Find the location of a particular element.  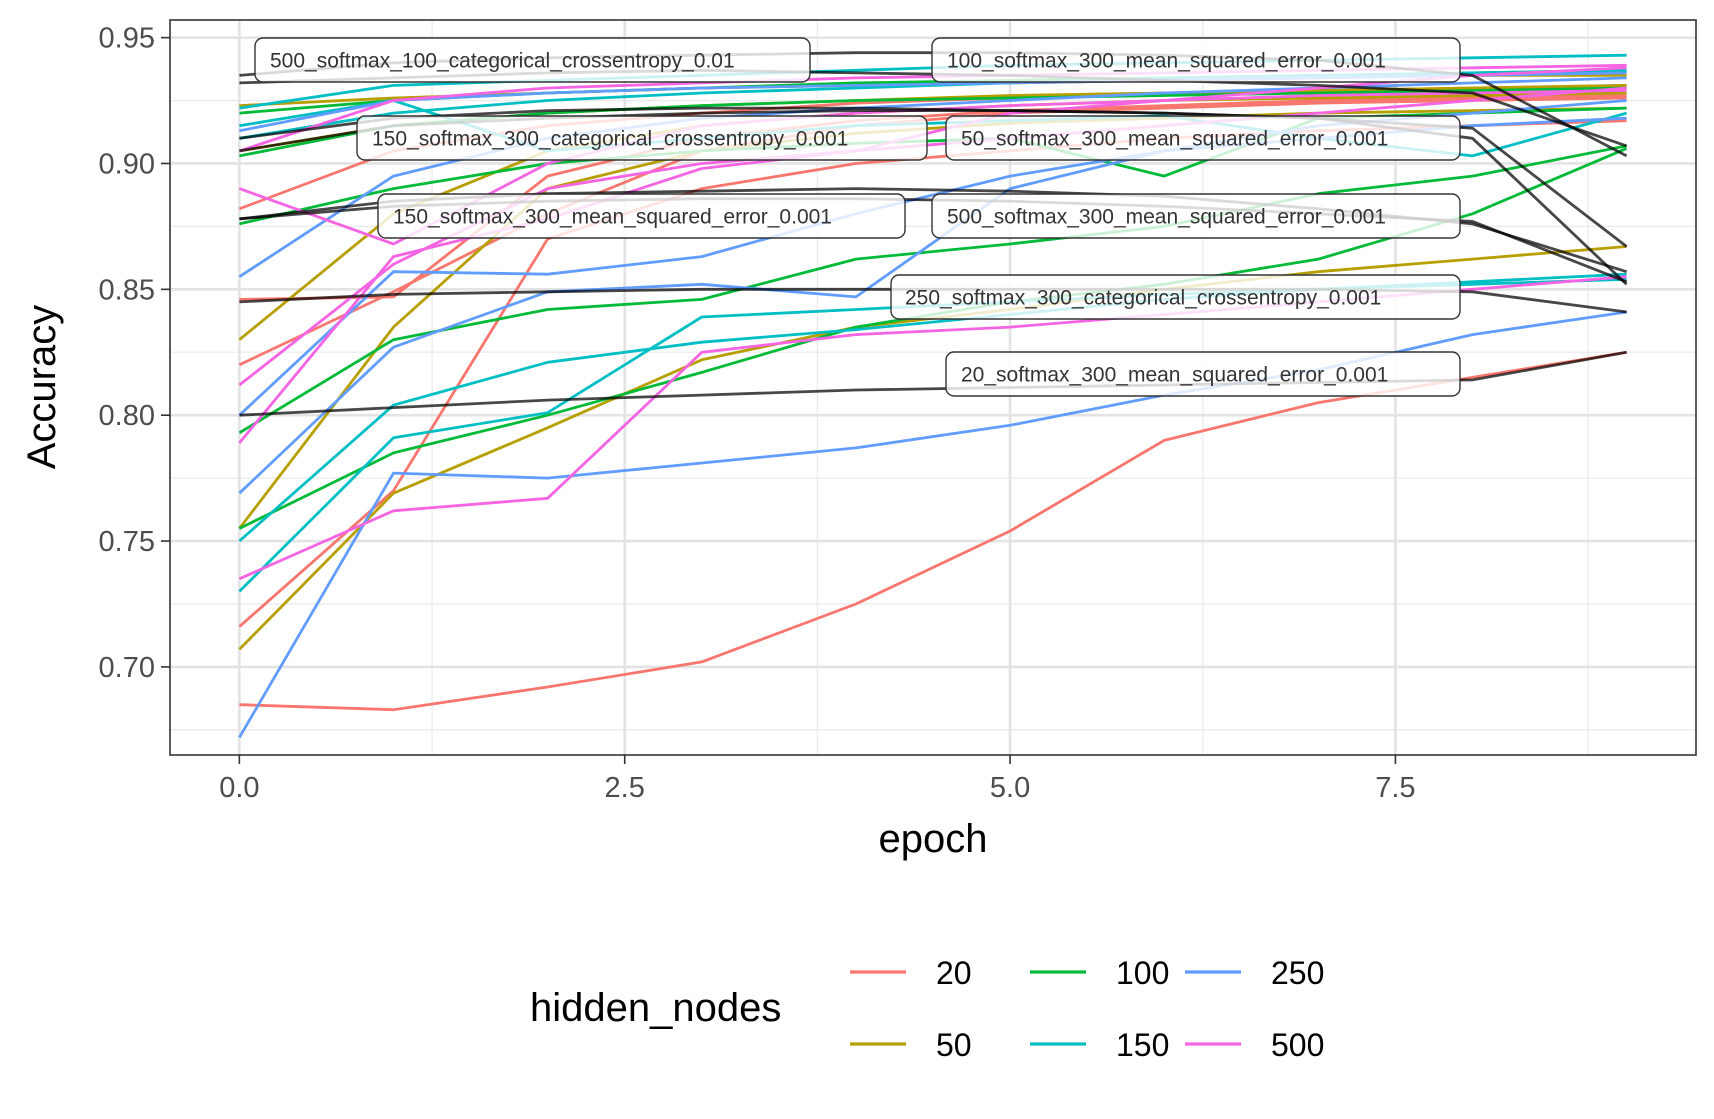

legend-label: 50 is located at coordinates (954, 1045).